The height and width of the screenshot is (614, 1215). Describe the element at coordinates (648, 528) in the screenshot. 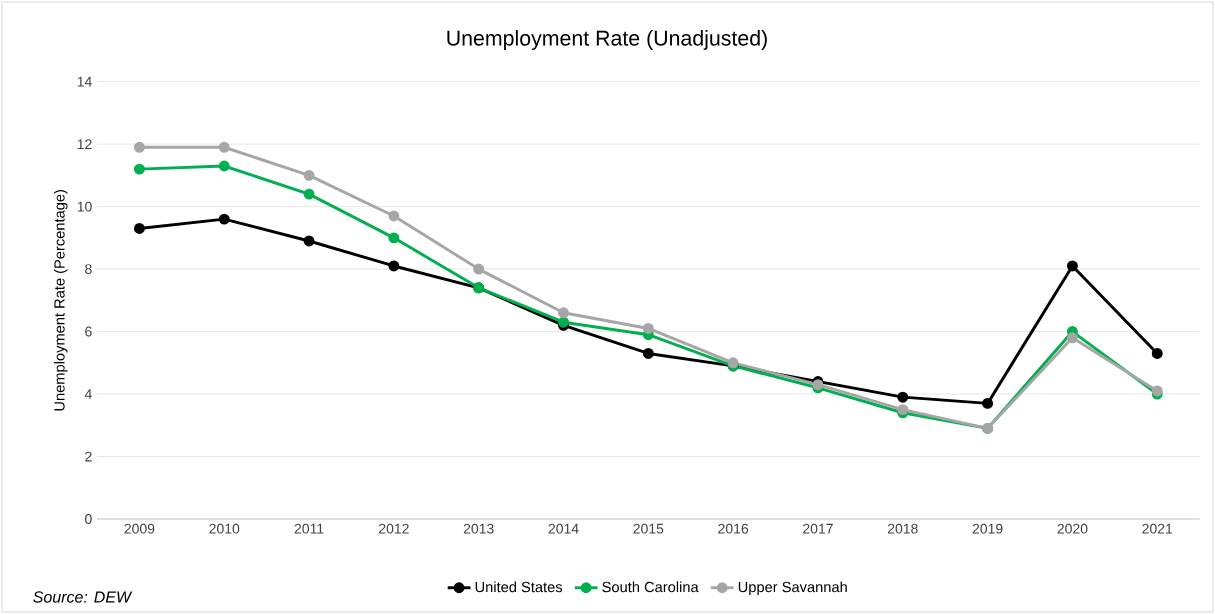

I see `x-tick-label: 2015` at that location.